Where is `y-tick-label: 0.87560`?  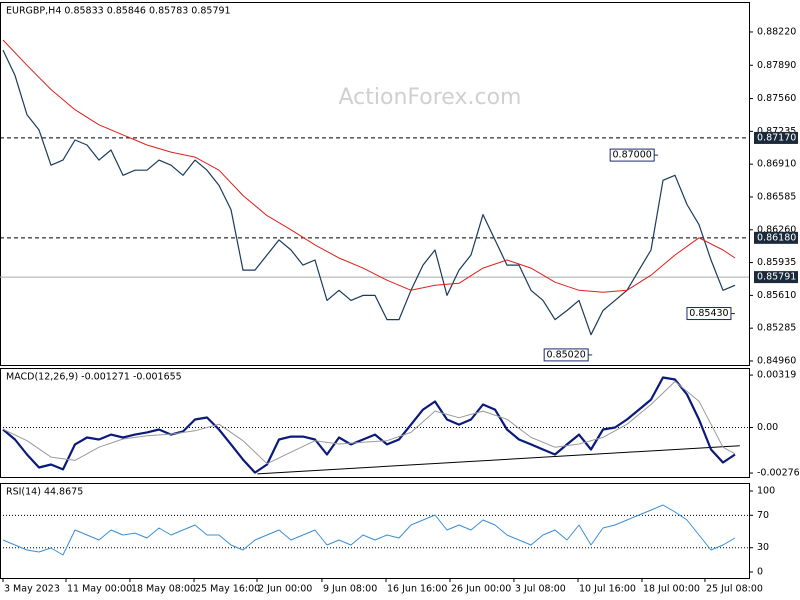
y-tick-label: 0.87560 is located at coordinates (776, 98).